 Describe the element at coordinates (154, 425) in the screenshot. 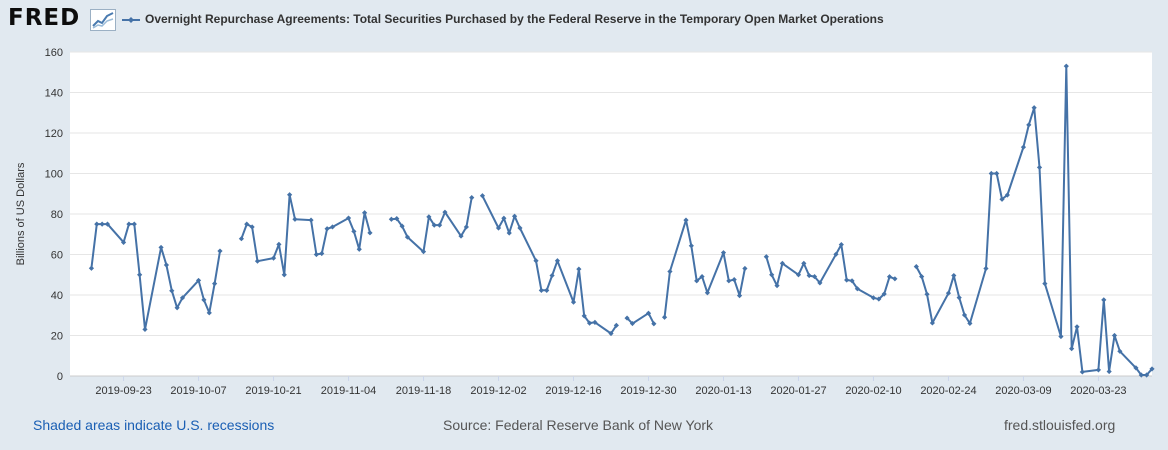

I see `recession-note: Shaded areas indicate U.S. recessions` at that location.